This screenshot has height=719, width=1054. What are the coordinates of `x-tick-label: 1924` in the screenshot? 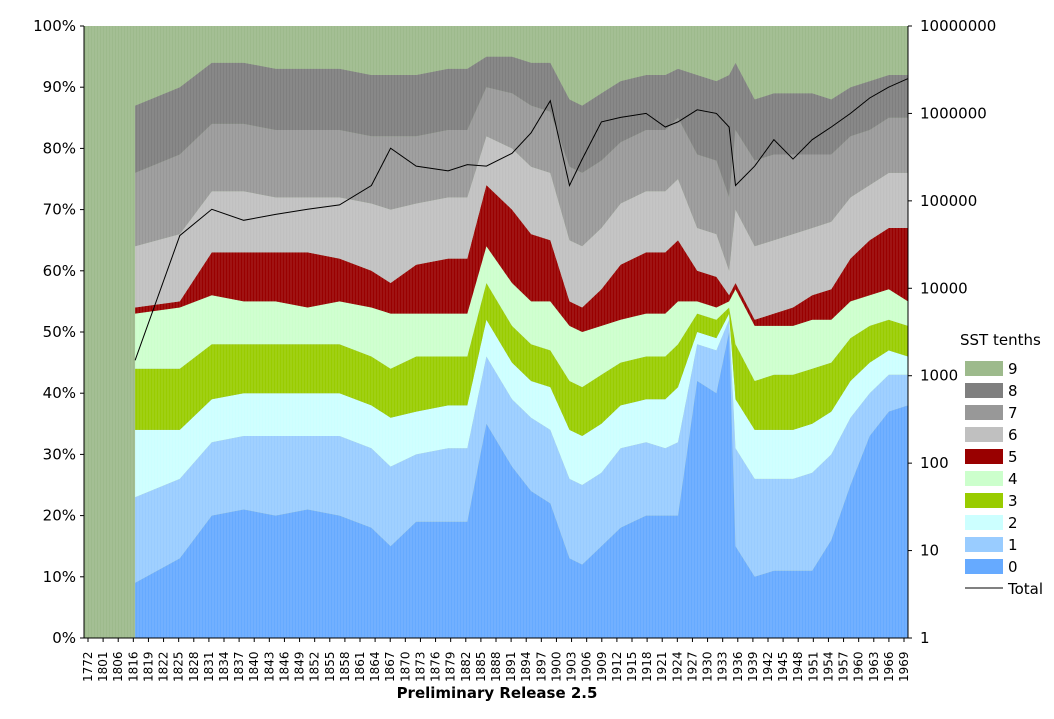 It's located at (677, 666).